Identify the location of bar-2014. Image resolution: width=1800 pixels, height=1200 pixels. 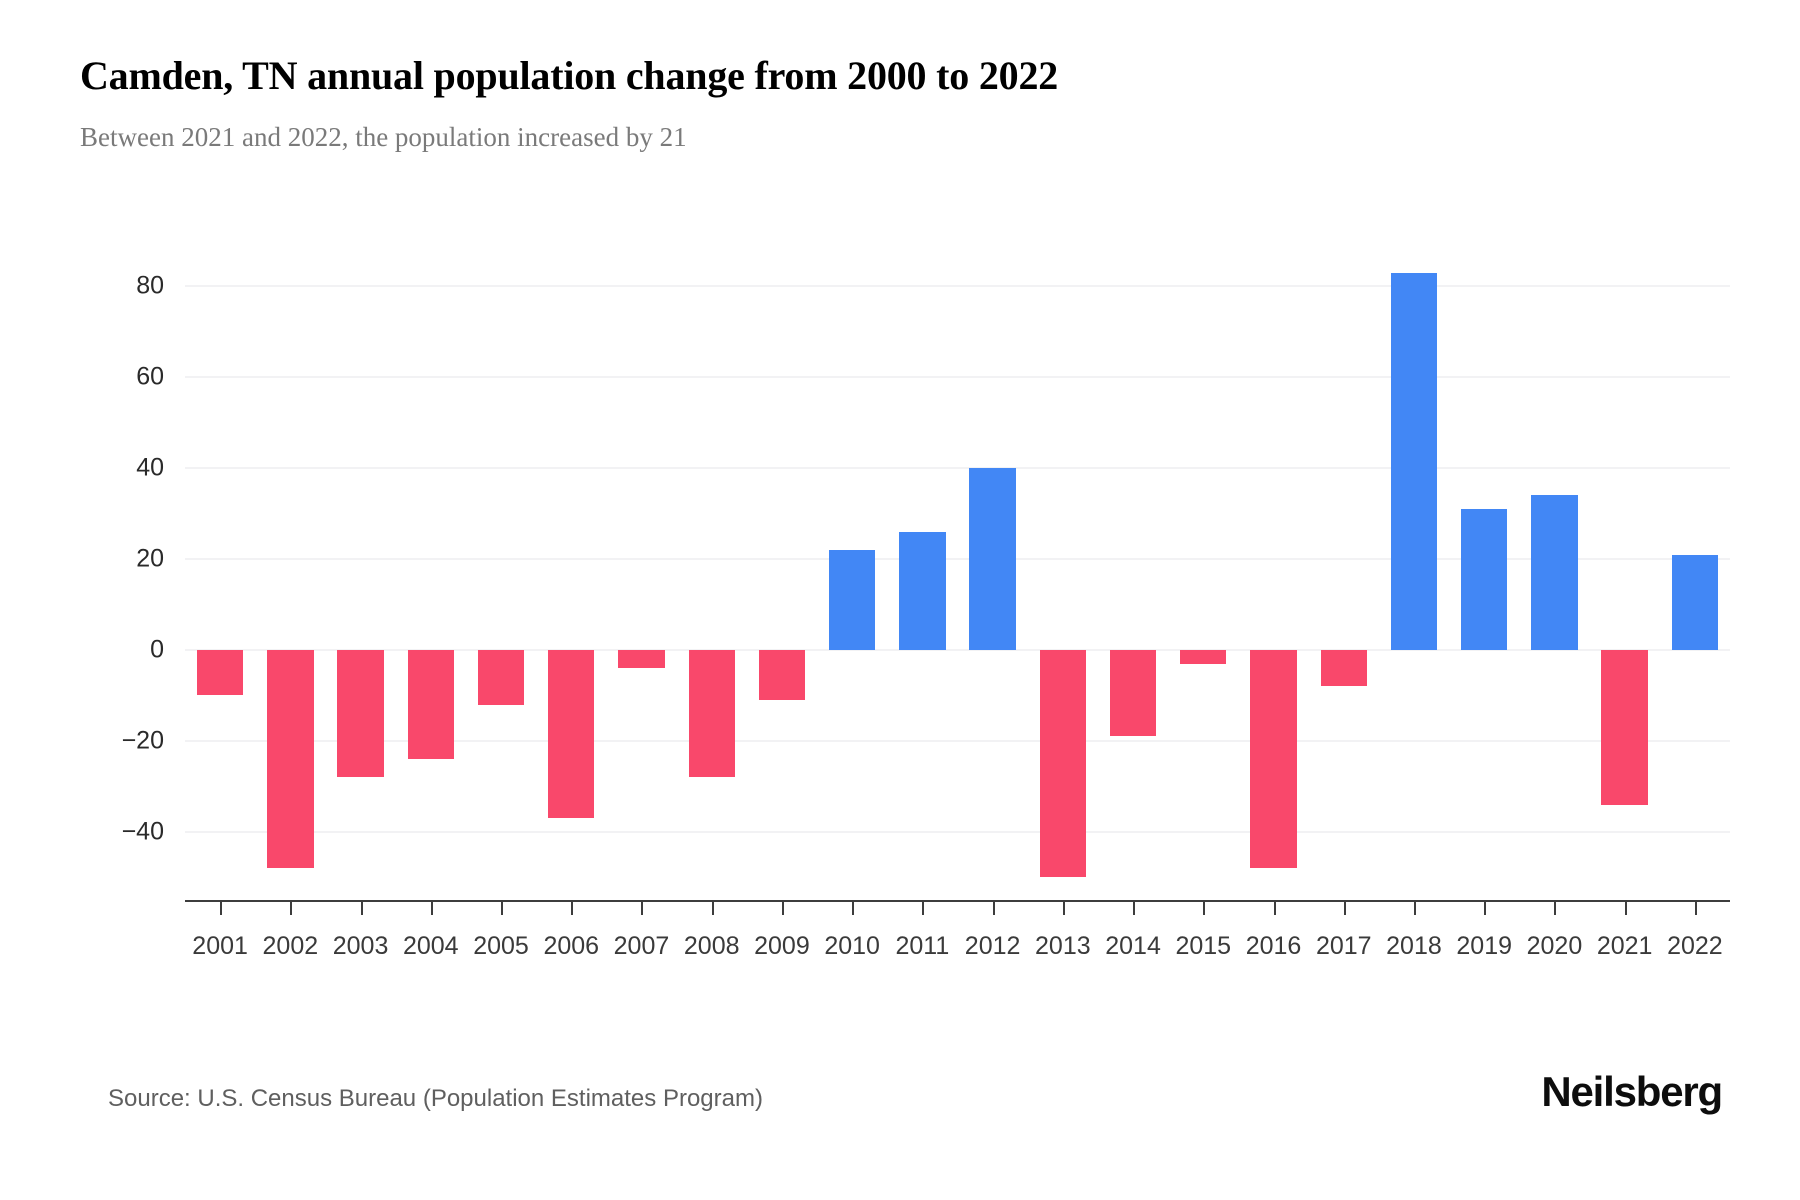
(1133, 693).